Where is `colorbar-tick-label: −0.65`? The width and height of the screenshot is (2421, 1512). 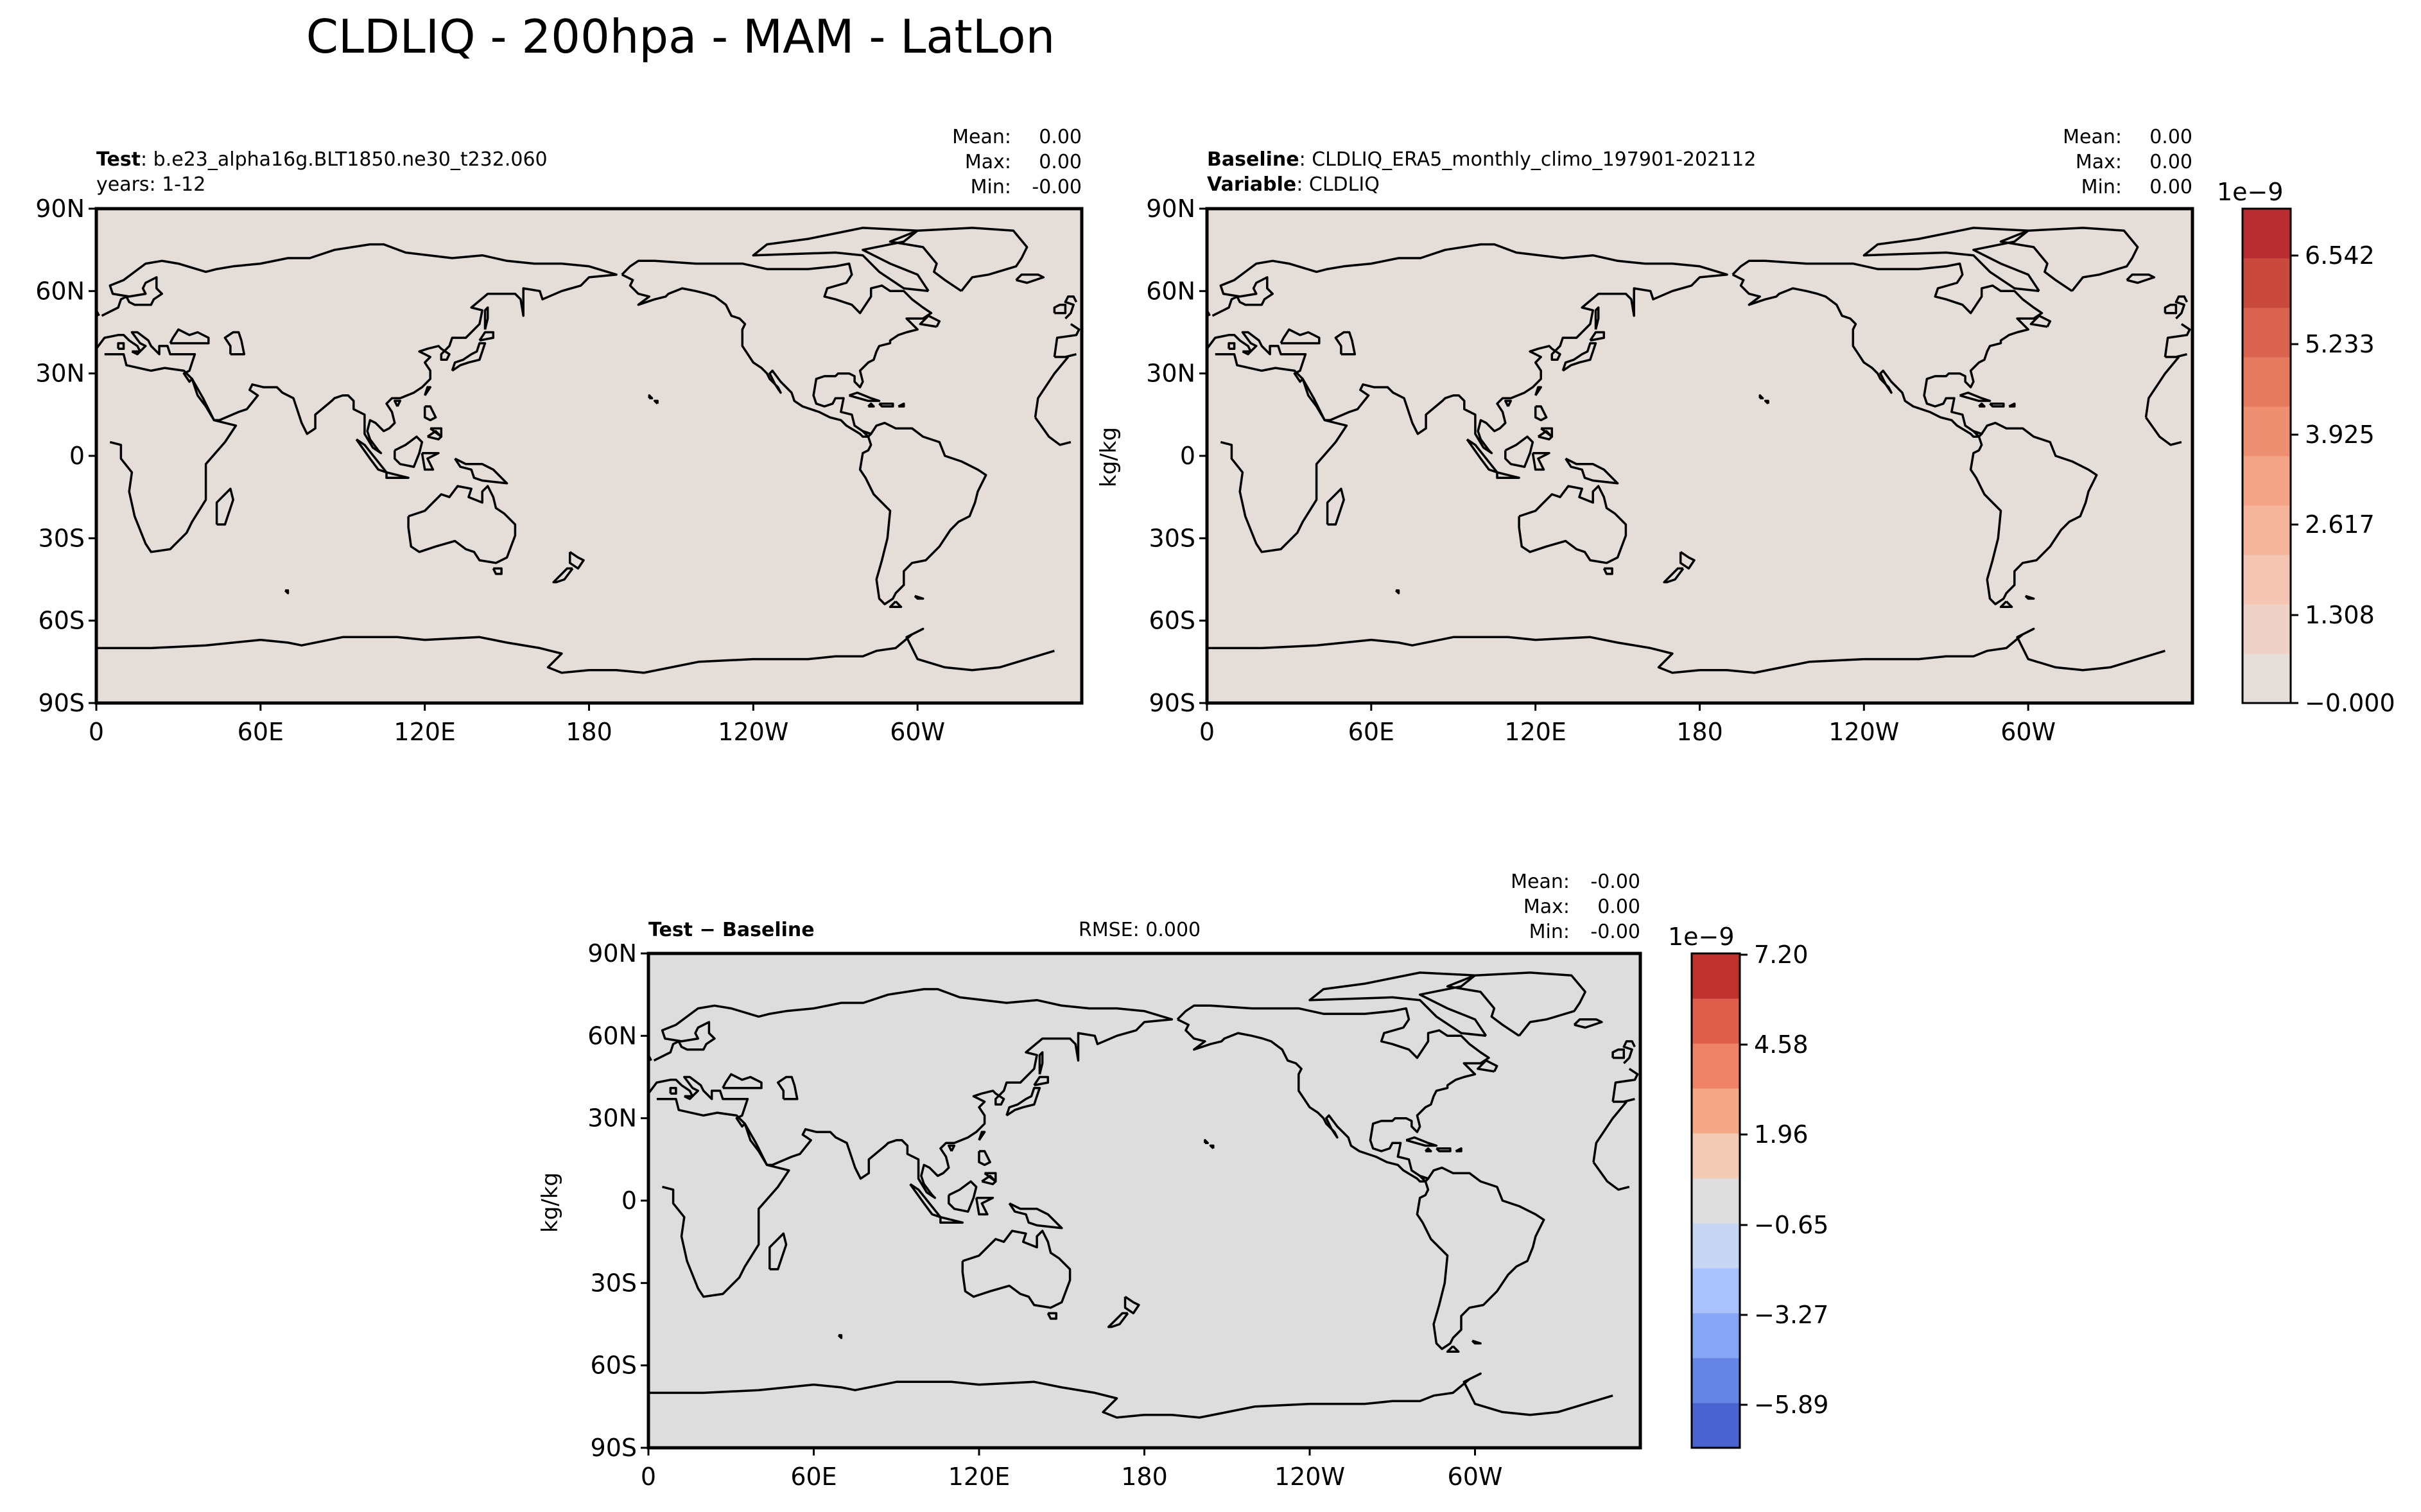
colorbar-tick-label: −0.65 is located at coordinates (1791, 1225).